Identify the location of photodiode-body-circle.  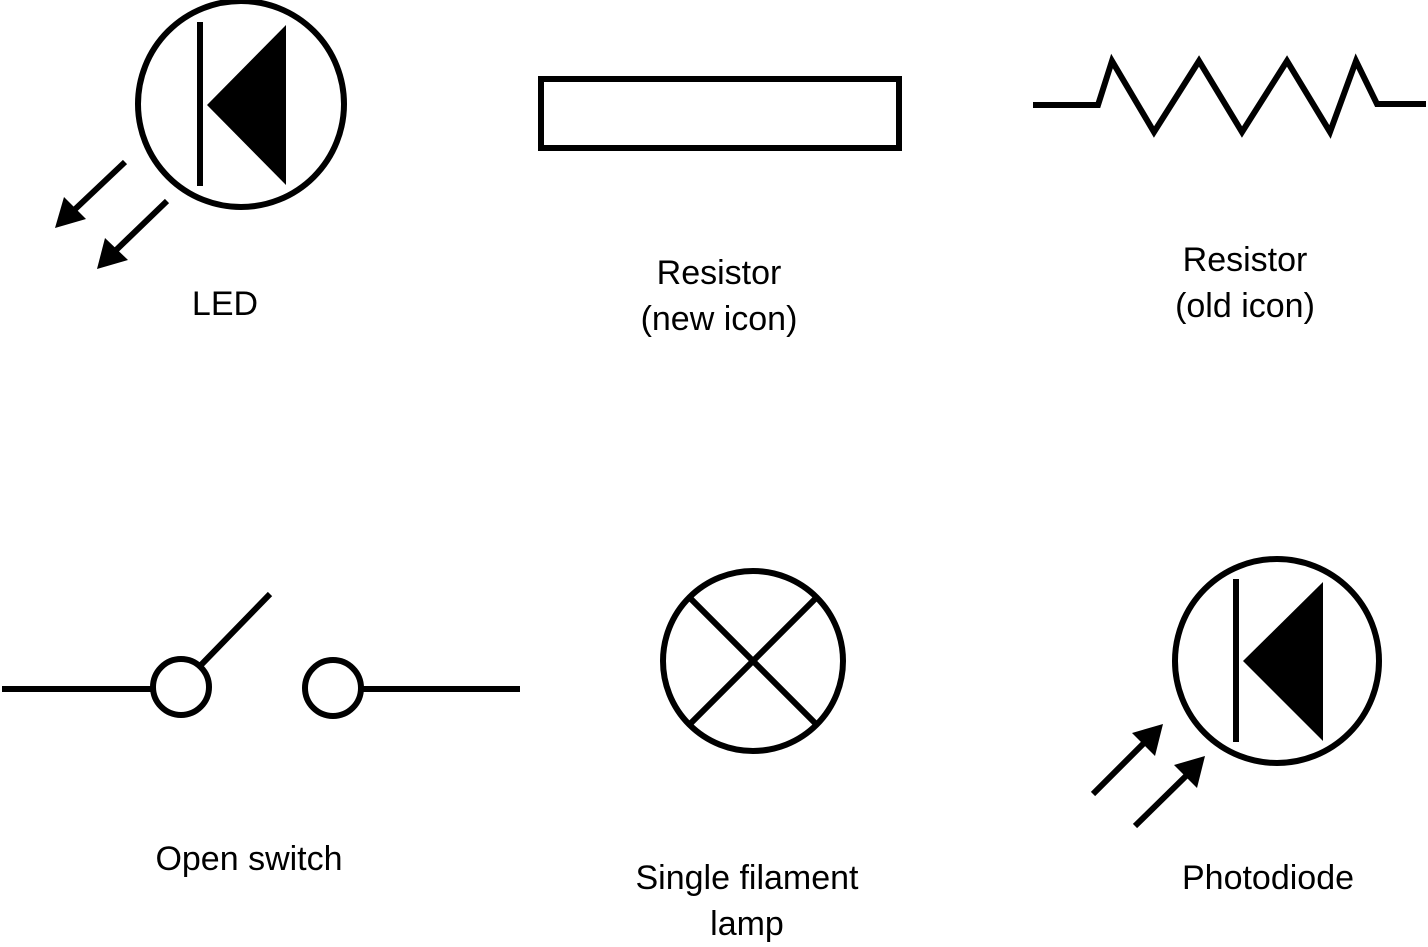
(1277, 661).